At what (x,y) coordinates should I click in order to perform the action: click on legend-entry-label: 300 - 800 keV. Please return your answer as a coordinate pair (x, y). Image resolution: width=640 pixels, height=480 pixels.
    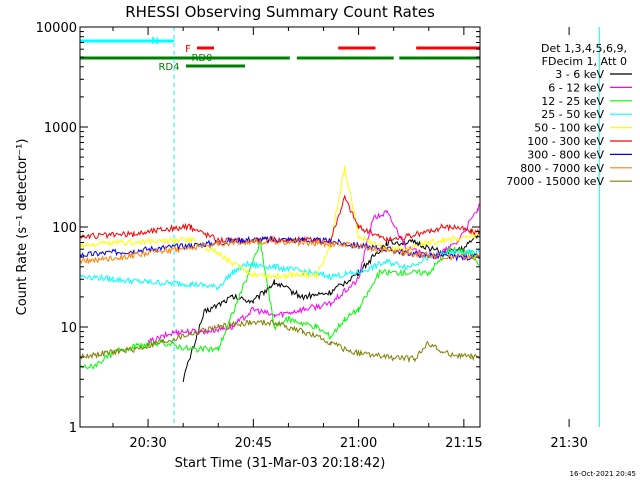
    Looking at the image, I should click on (565, 154).